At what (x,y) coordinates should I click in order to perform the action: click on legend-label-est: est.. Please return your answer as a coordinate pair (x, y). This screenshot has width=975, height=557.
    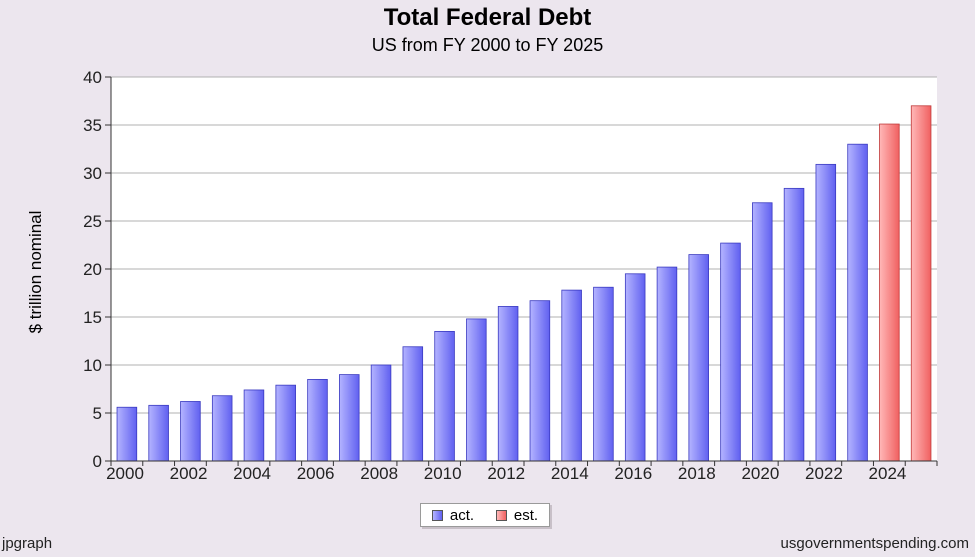
    Looking at the image, I should click on (526, 515).